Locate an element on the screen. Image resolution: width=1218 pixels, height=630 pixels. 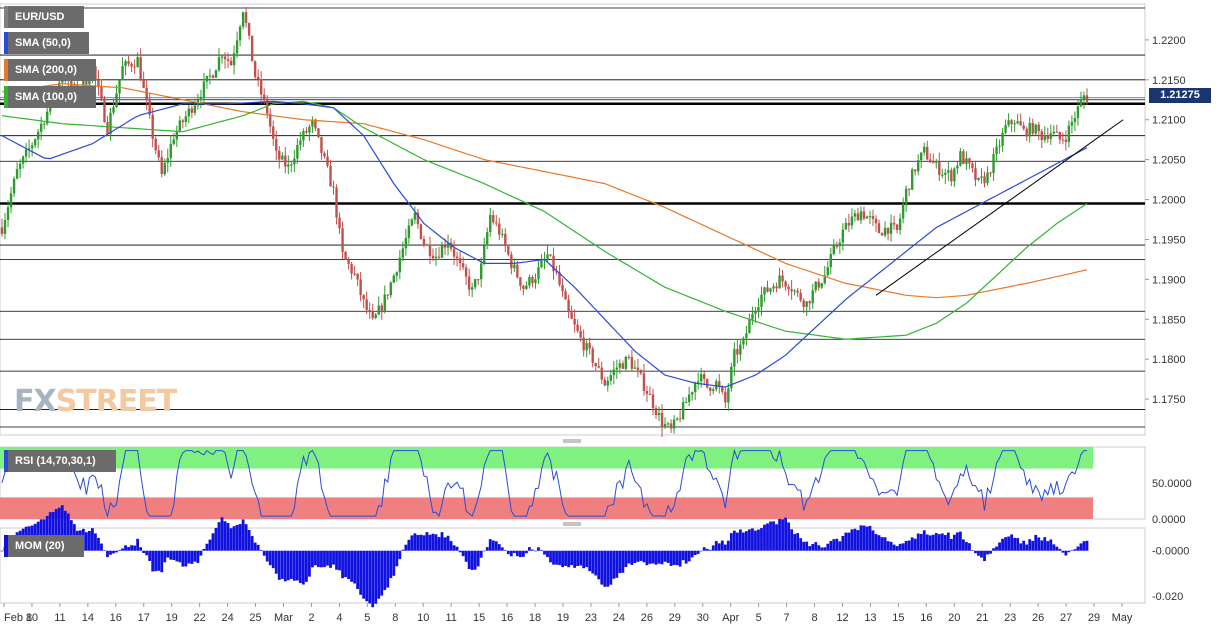
x-tick-label: 4 is located at coordinates (339, 618).